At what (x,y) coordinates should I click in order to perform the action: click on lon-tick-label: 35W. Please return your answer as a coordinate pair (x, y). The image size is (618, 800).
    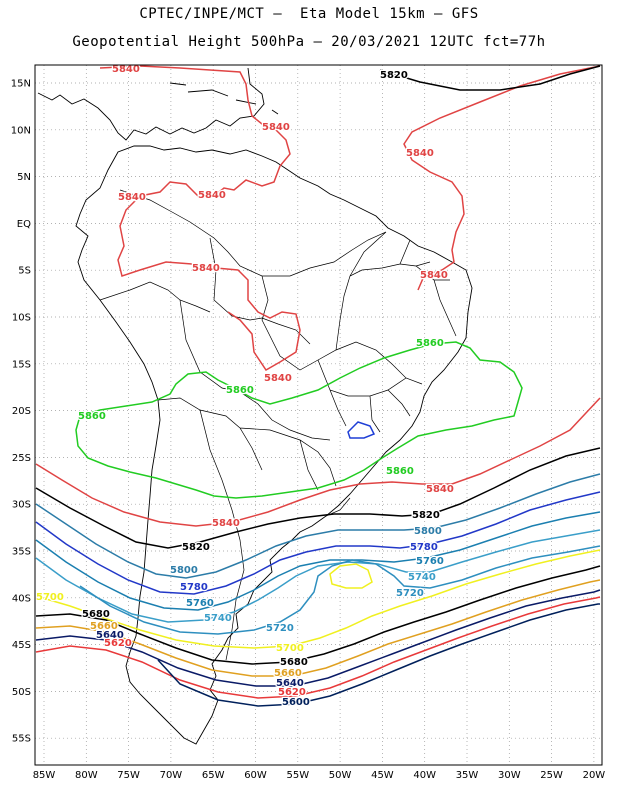
    Looking at the image, I should click on (467, 775).